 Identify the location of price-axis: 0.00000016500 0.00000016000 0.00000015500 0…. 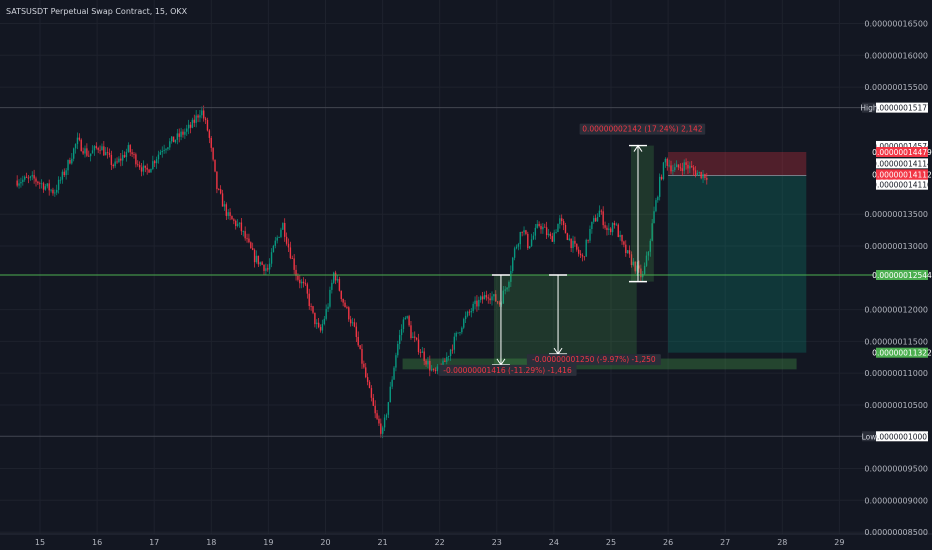
(896, 279).